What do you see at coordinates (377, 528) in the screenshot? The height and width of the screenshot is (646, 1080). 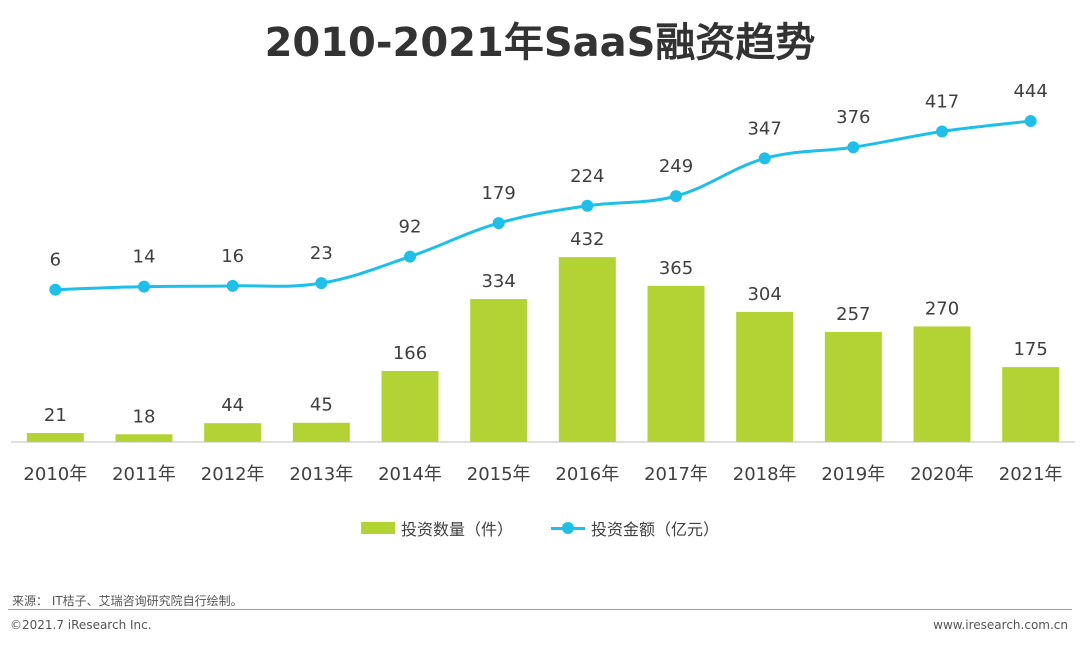 I see `legend-bar-swatch` at bounding box center [377, 528].